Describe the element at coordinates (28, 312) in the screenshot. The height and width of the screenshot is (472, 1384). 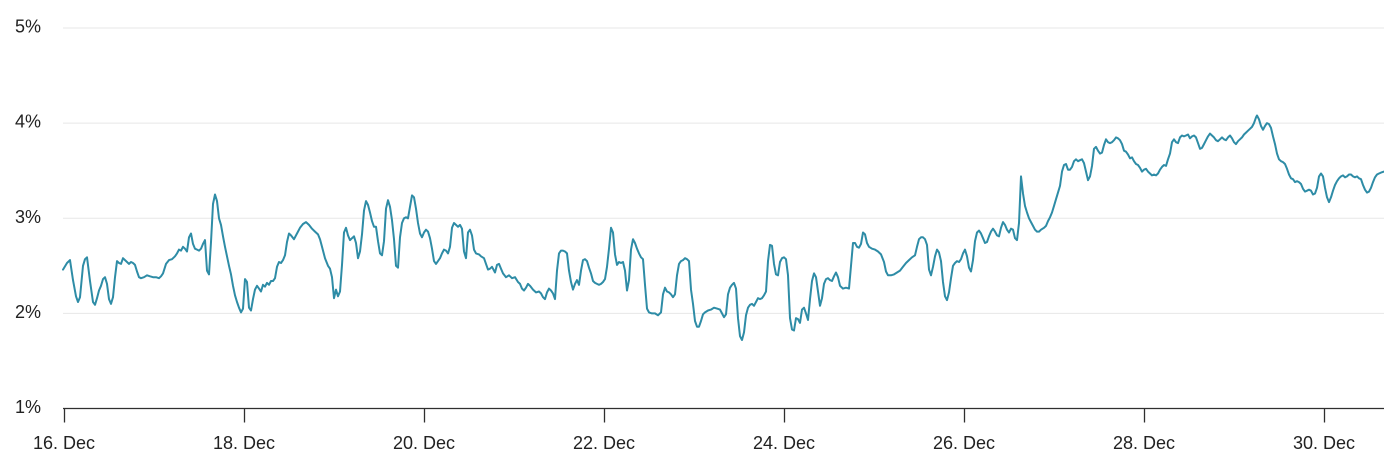
I see `y-axis-label-2pct: 2%` at that location.